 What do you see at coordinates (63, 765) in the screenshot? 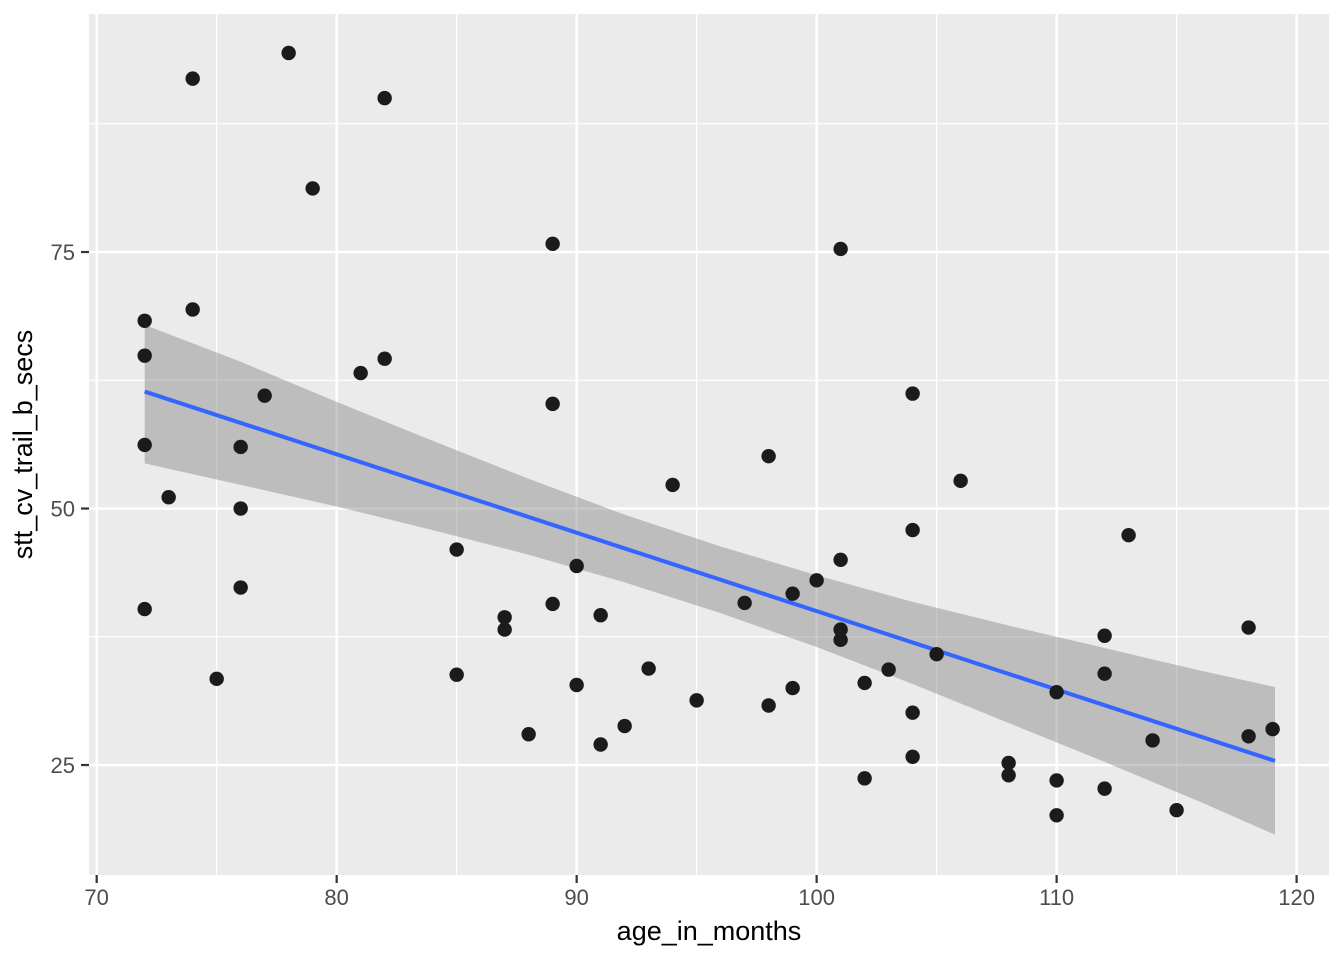
I see `y-tick-label: 25` at bounding box center [63, 765].